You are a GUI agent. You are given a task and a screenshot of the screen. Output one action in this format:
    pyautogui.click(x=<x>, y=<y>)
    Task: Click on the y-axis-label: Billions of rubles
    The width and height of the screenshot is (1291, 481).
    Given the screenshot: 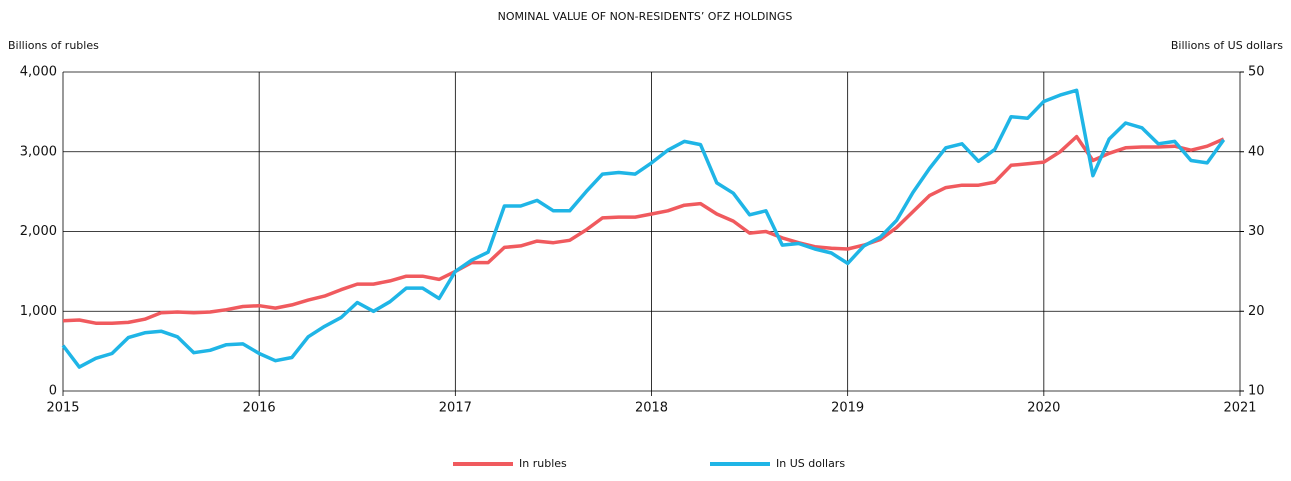 What is the action you would take?
    pyautogui.click(x=53, y=45)
    